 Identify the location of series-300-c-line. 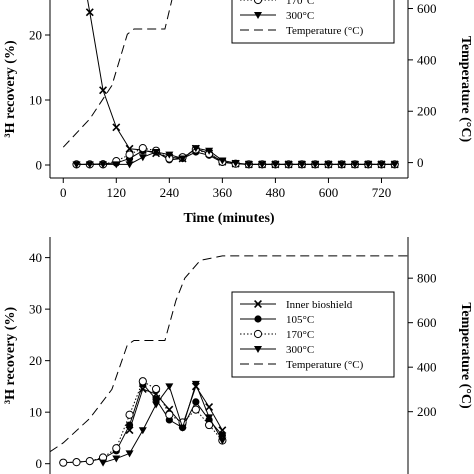
(162, 423).